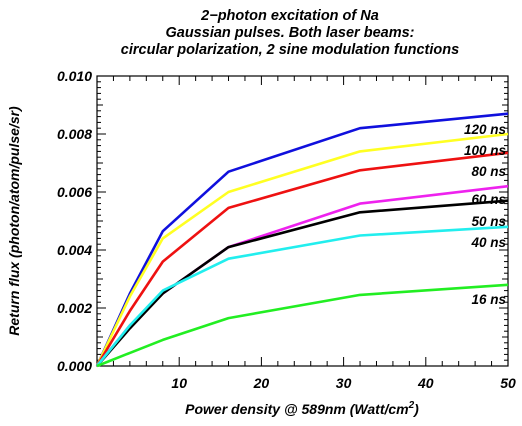 The height and width of the screenshot is (426, 522). What do you see at coordinates (74, 250) in the screenshot?
I see `y-tick-label: 0.004` at bounding box center [74, 250].